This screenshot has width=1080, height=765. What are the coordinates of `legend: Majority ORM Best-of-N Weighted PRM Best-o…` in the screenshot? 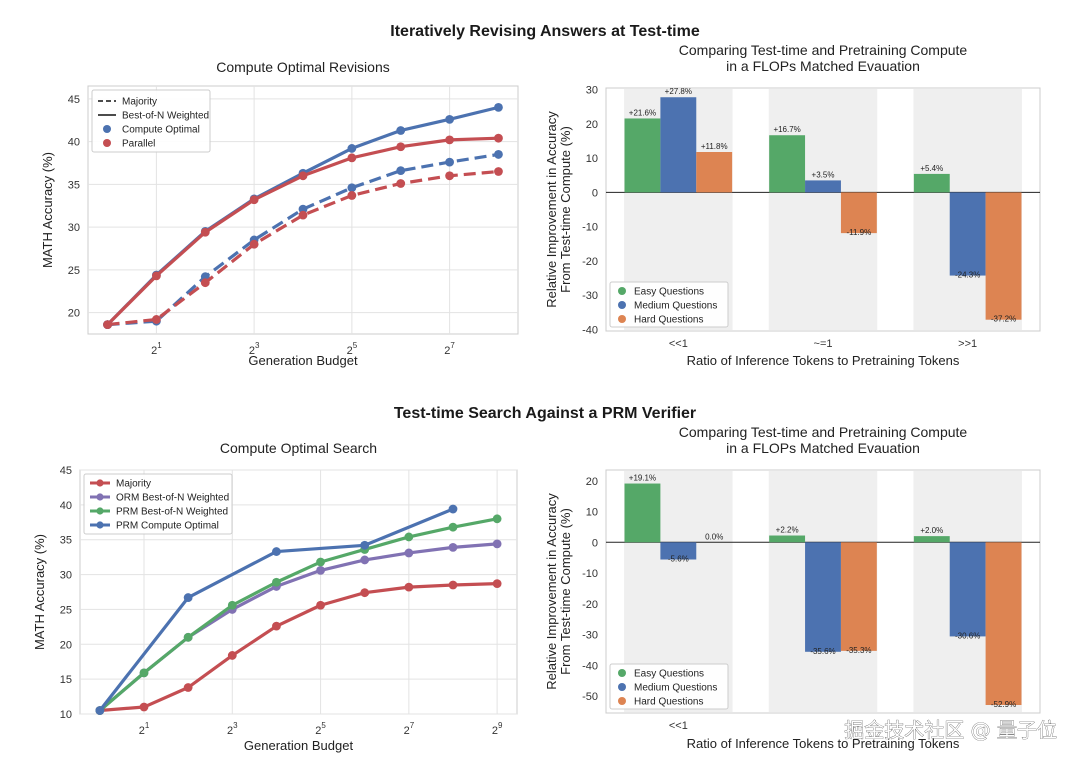 It's located at (158, 504).